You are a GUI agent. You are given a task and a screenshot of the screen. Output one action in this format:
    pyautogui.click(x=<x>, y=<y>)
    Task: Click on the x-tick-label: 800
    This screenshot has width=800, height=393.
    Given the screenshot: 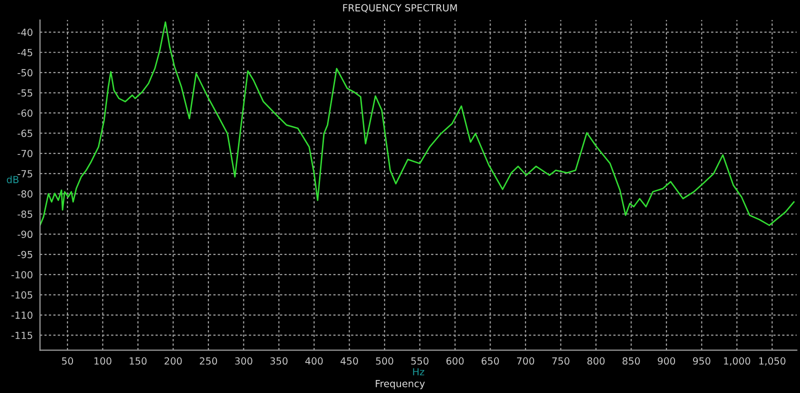 What is the action you would take?
    pyautogui.click(x=596, y=361)
    